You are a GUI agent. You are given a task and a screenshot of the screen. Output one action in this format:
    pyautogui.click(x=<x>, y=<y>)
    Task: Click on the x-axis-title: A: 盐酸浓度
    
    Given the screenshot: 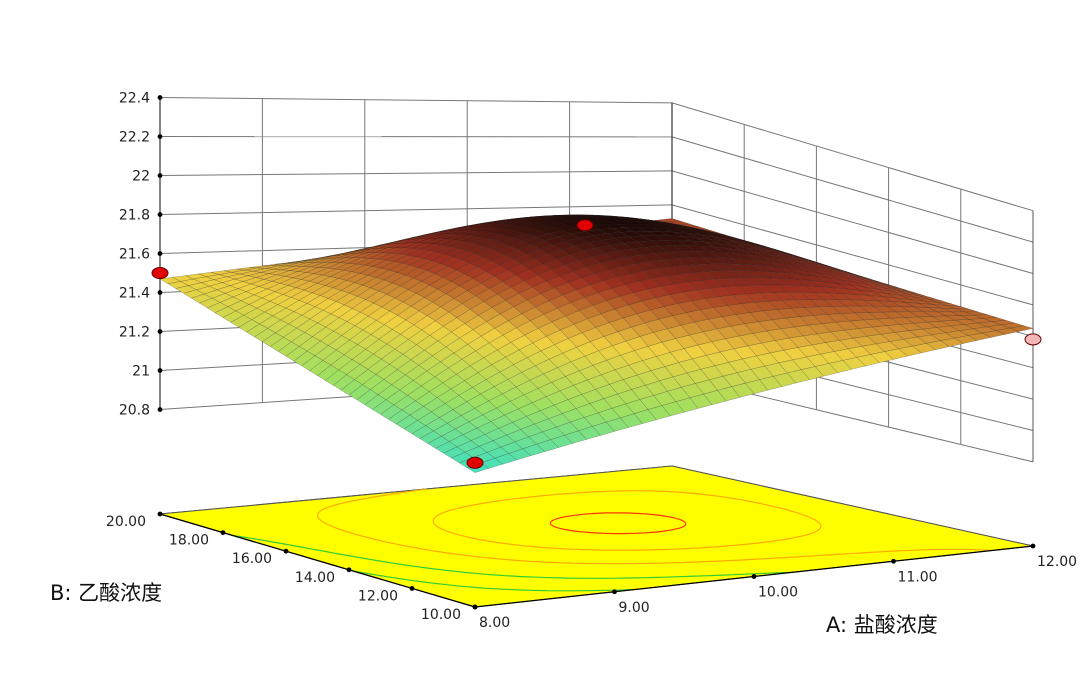 What is the action you would take?
    pyautogui.click(x=882, y=625)
    